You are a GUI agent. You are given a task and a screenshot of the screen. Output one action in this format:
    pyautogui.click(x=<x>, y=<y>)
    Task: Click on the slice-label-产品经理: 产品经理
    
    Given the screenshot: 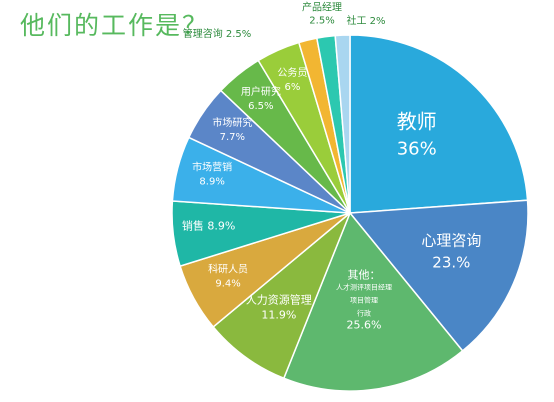 What is the action you would take?
    pyautogui.click(x=322, y=7)
    